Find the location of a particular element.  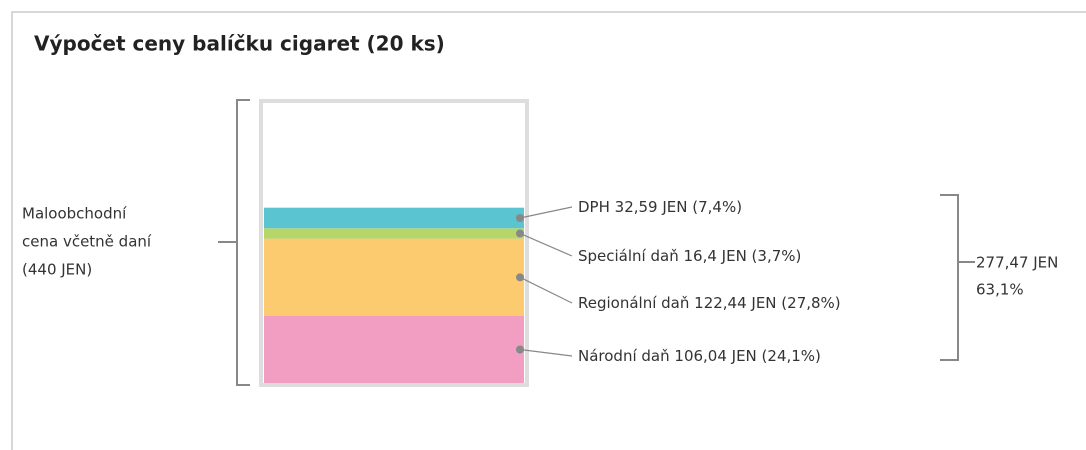

total-label: Maloobchodní is located at coordinates (74, 214).